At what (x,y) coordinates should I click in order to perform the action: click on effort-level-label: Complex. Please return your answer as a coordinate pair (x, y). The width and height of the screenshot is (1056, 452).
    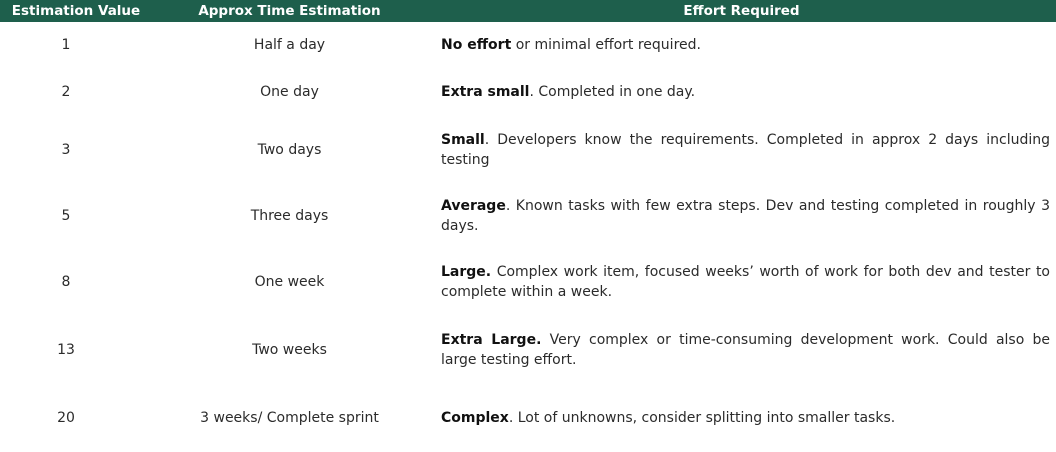
    Looking at the image, I should click on (475, 417).